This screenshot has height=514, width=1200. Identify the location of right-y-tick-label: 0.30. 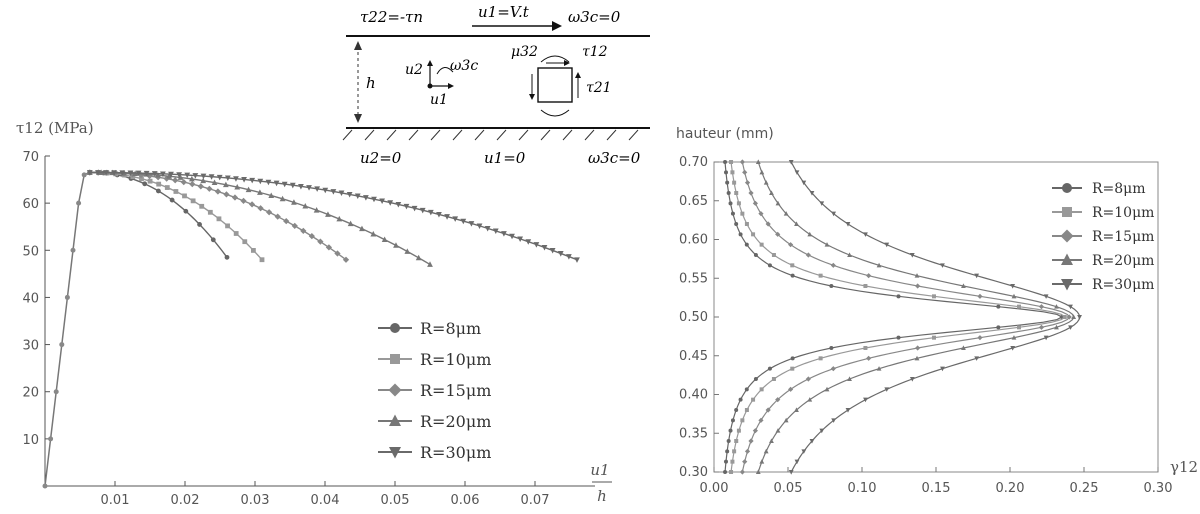
(693, 472).